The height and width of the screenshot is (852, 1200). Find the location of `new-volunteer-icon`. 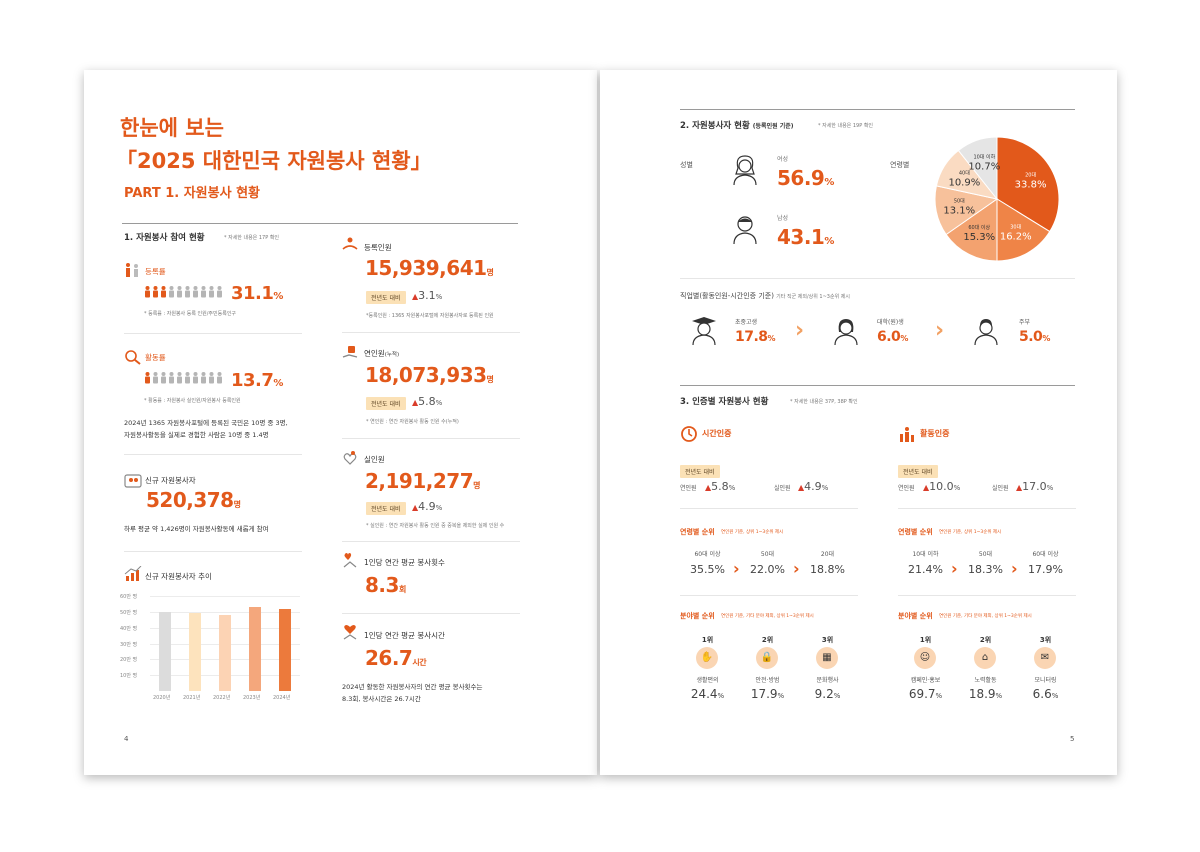

new-volunteer-icon is located at coordinates (133, 482).